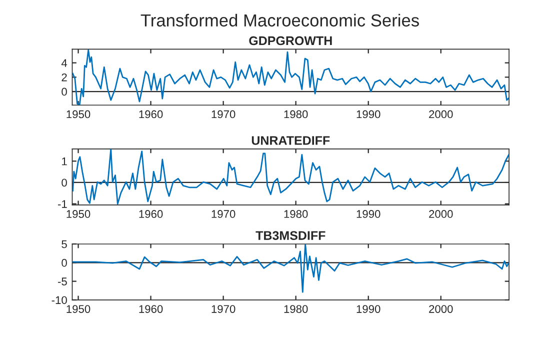  I want to click on chart-title: TB3MSDIFF, so click(291, 235).